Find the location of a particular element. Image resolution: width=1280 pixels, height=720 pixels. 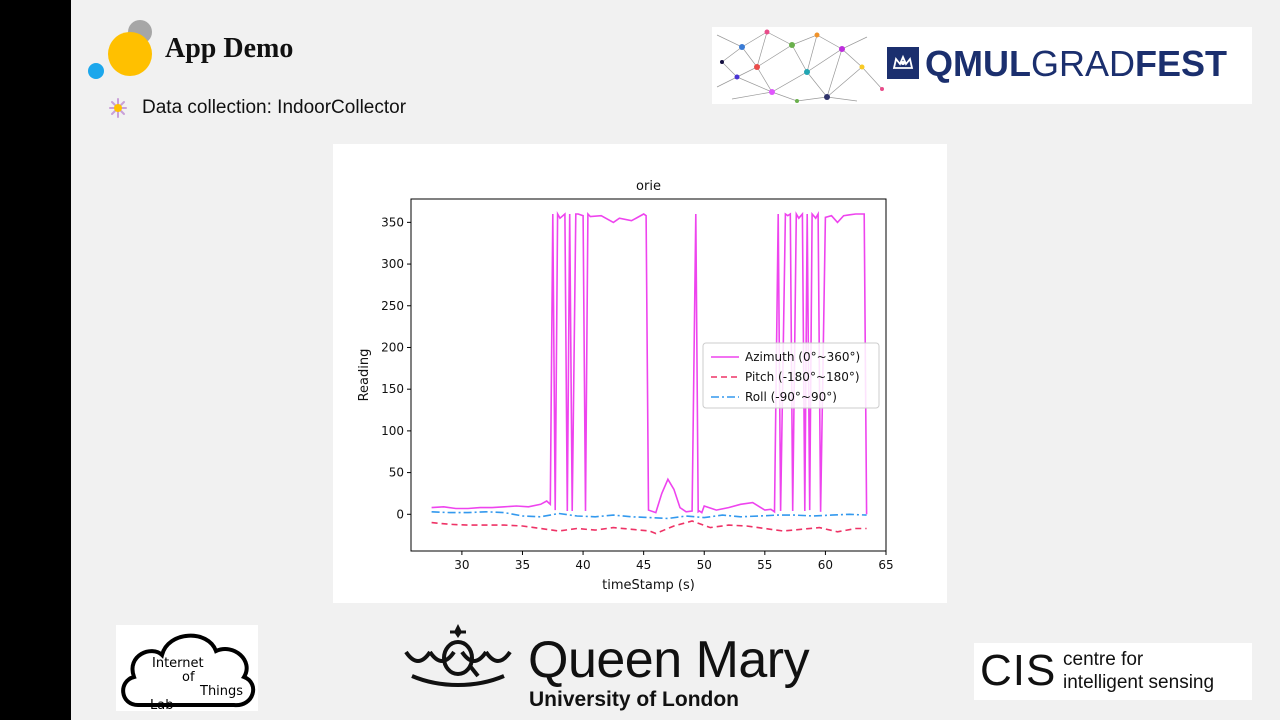

y-tick-label: 150 is located at coordinates (392, 389).